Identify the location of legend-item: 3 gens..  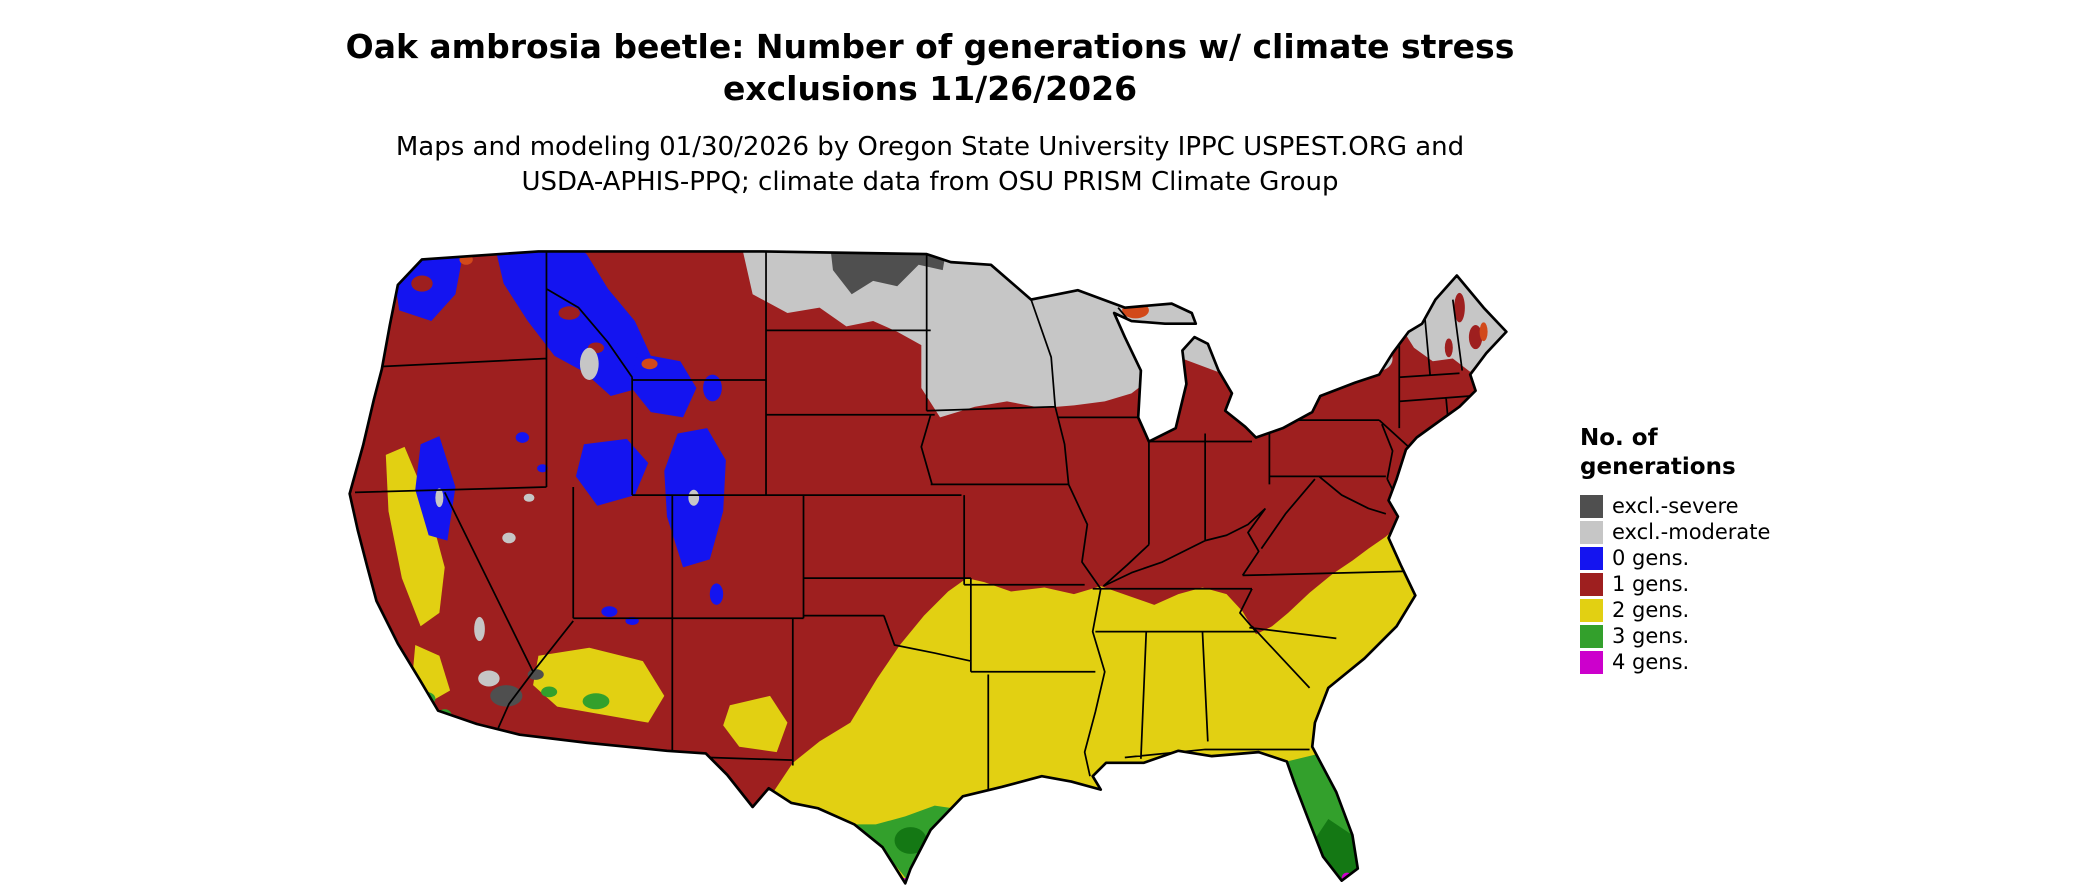
(1675, 636).